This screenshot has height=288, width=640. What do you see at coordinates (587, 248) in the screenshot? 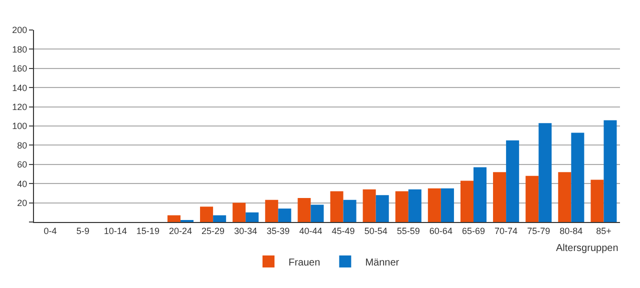
I see `x-axis-title: Altersgruppen` at bounding box center [587, 248].